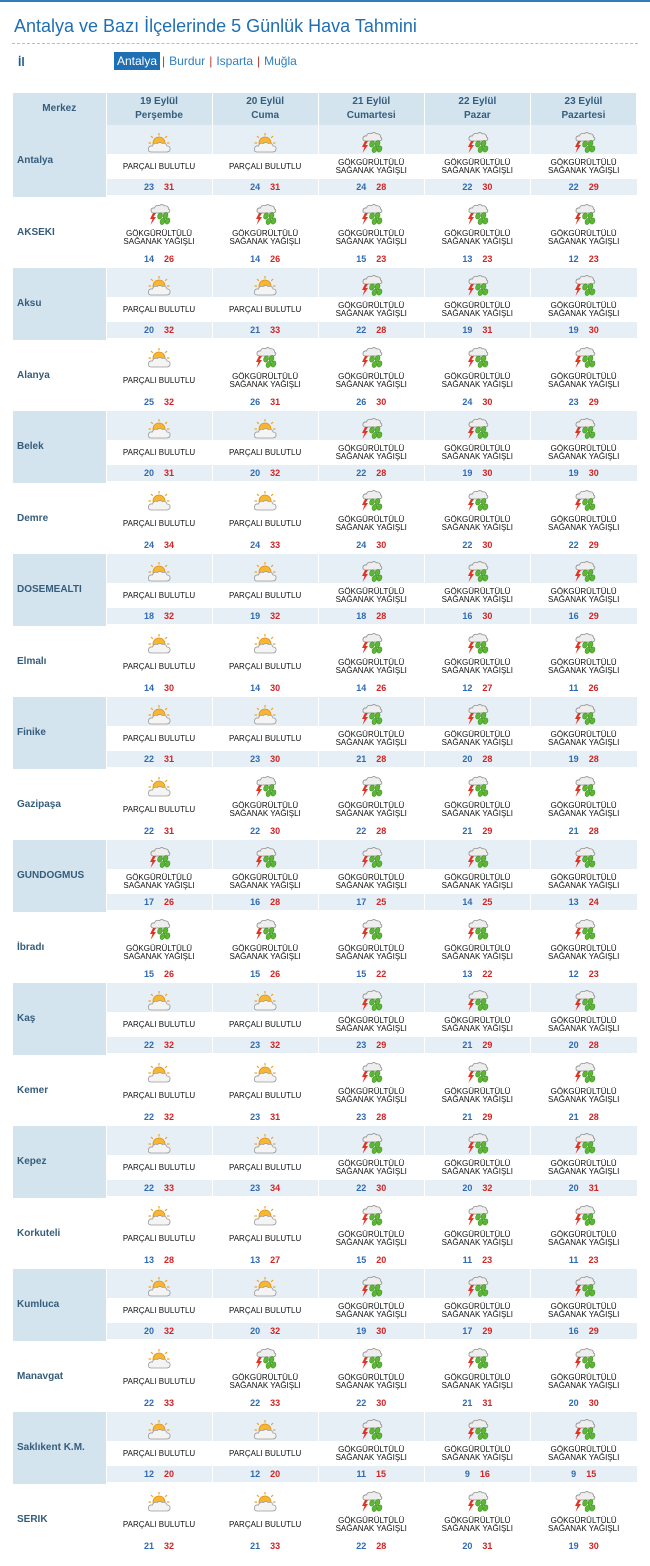 The image size is (650, 1566). What do you see at coordinates (169, 973) in the screenshot?
I see `temp-max: 26` at bounding box center [169, 973].